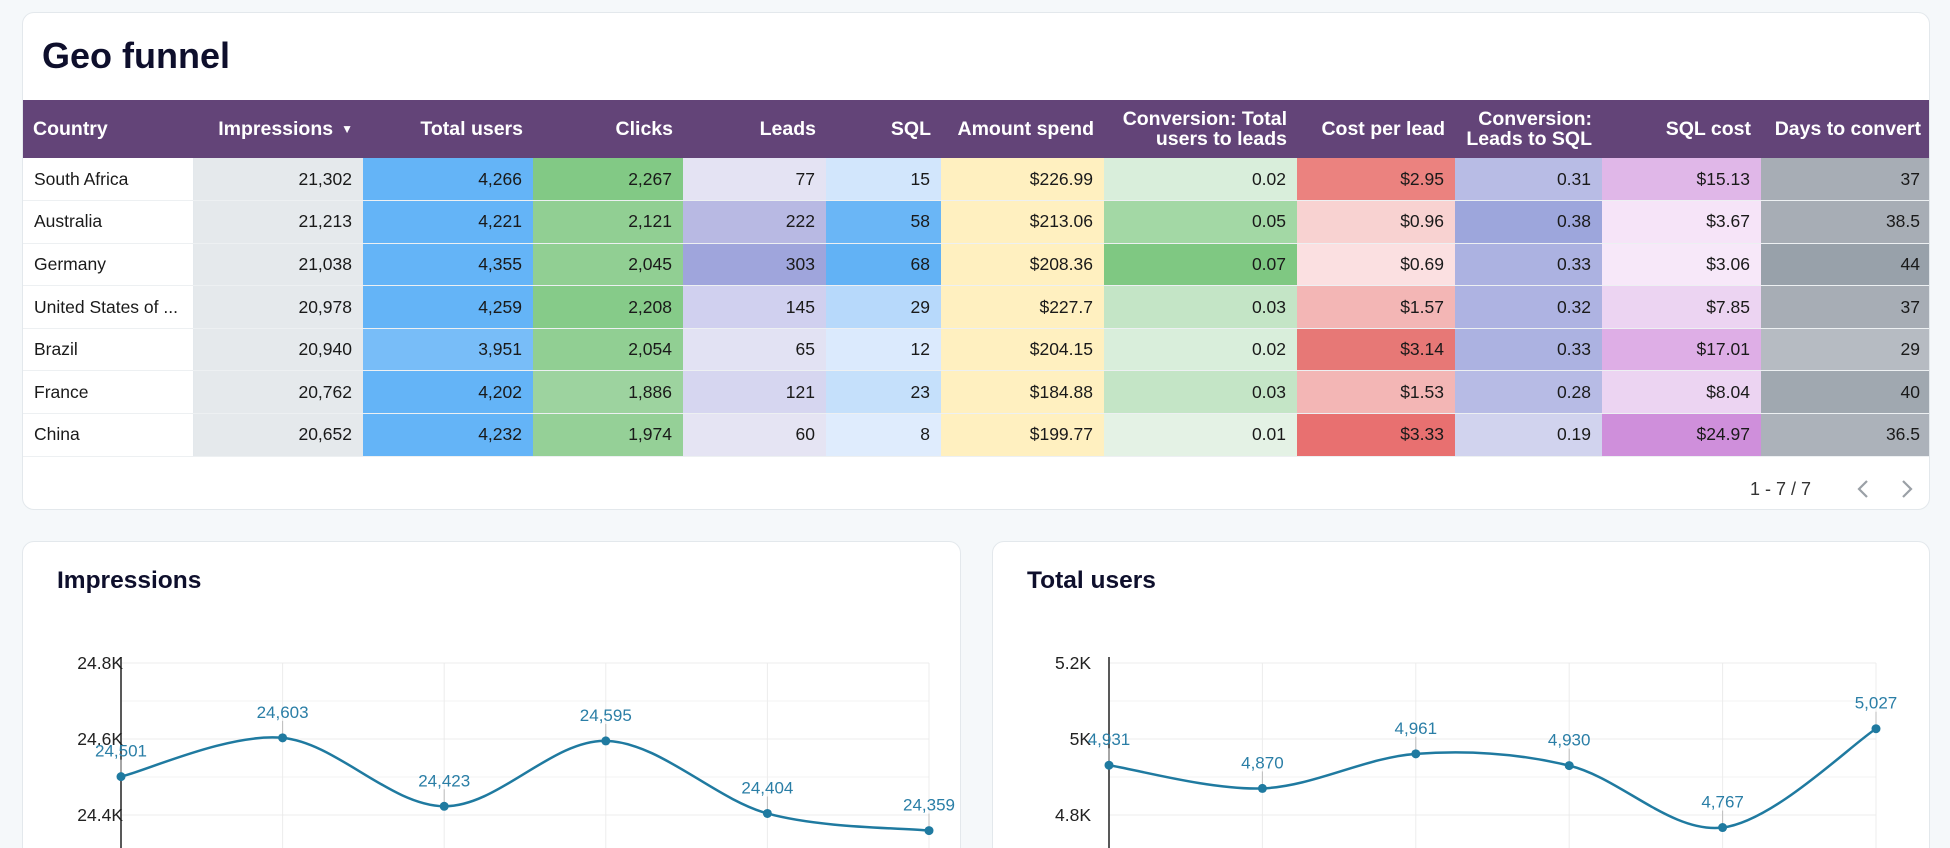 Image resolution: width=1950 pixels, height=848 pixels. What do you see at coordinates (754, 129) in the screenshot?
I see `column-header-leads: Leads` at bounding box center [754, 129].